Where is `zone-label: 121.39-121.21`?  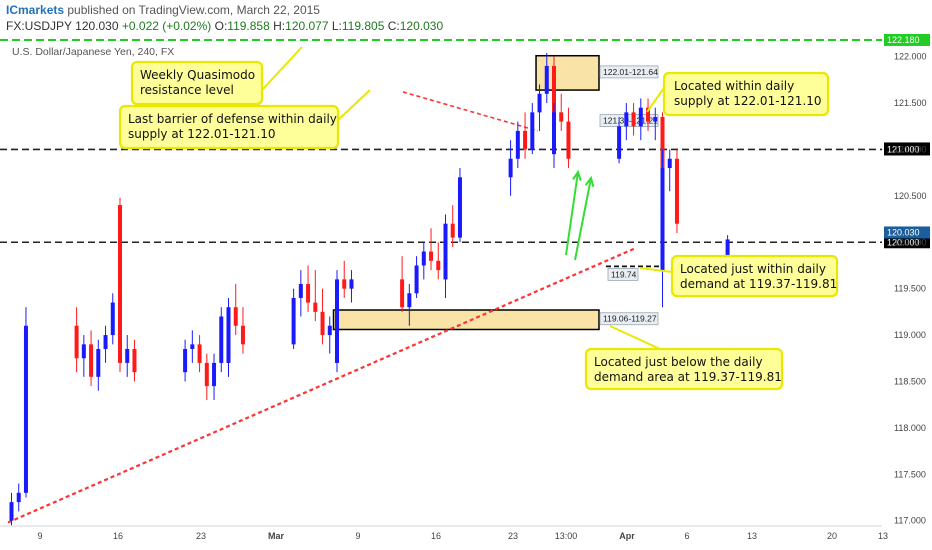
zone-label: 121.39-121.21 is located at coordinates (630, 121).